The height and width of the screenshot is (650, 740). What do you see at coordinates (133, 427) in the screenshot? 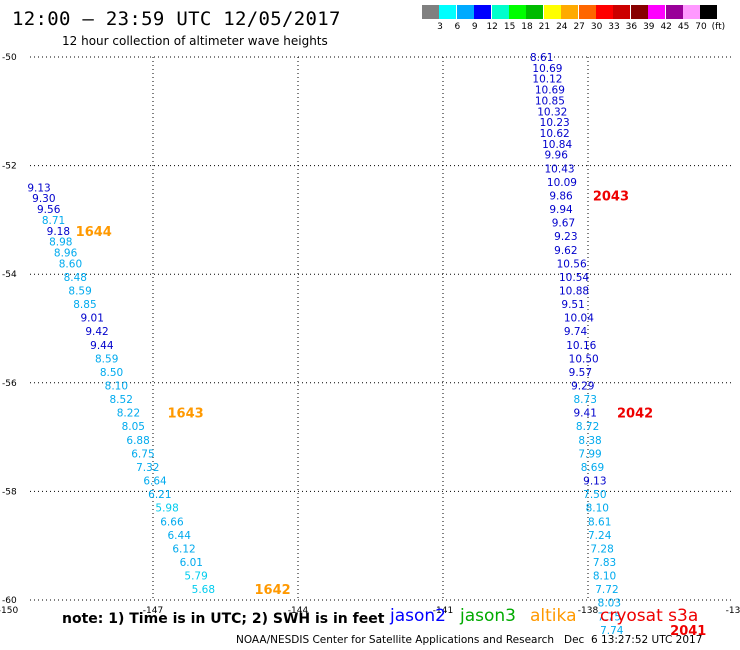
I see `data-label: 8.05` at bounding box center [133, 427].